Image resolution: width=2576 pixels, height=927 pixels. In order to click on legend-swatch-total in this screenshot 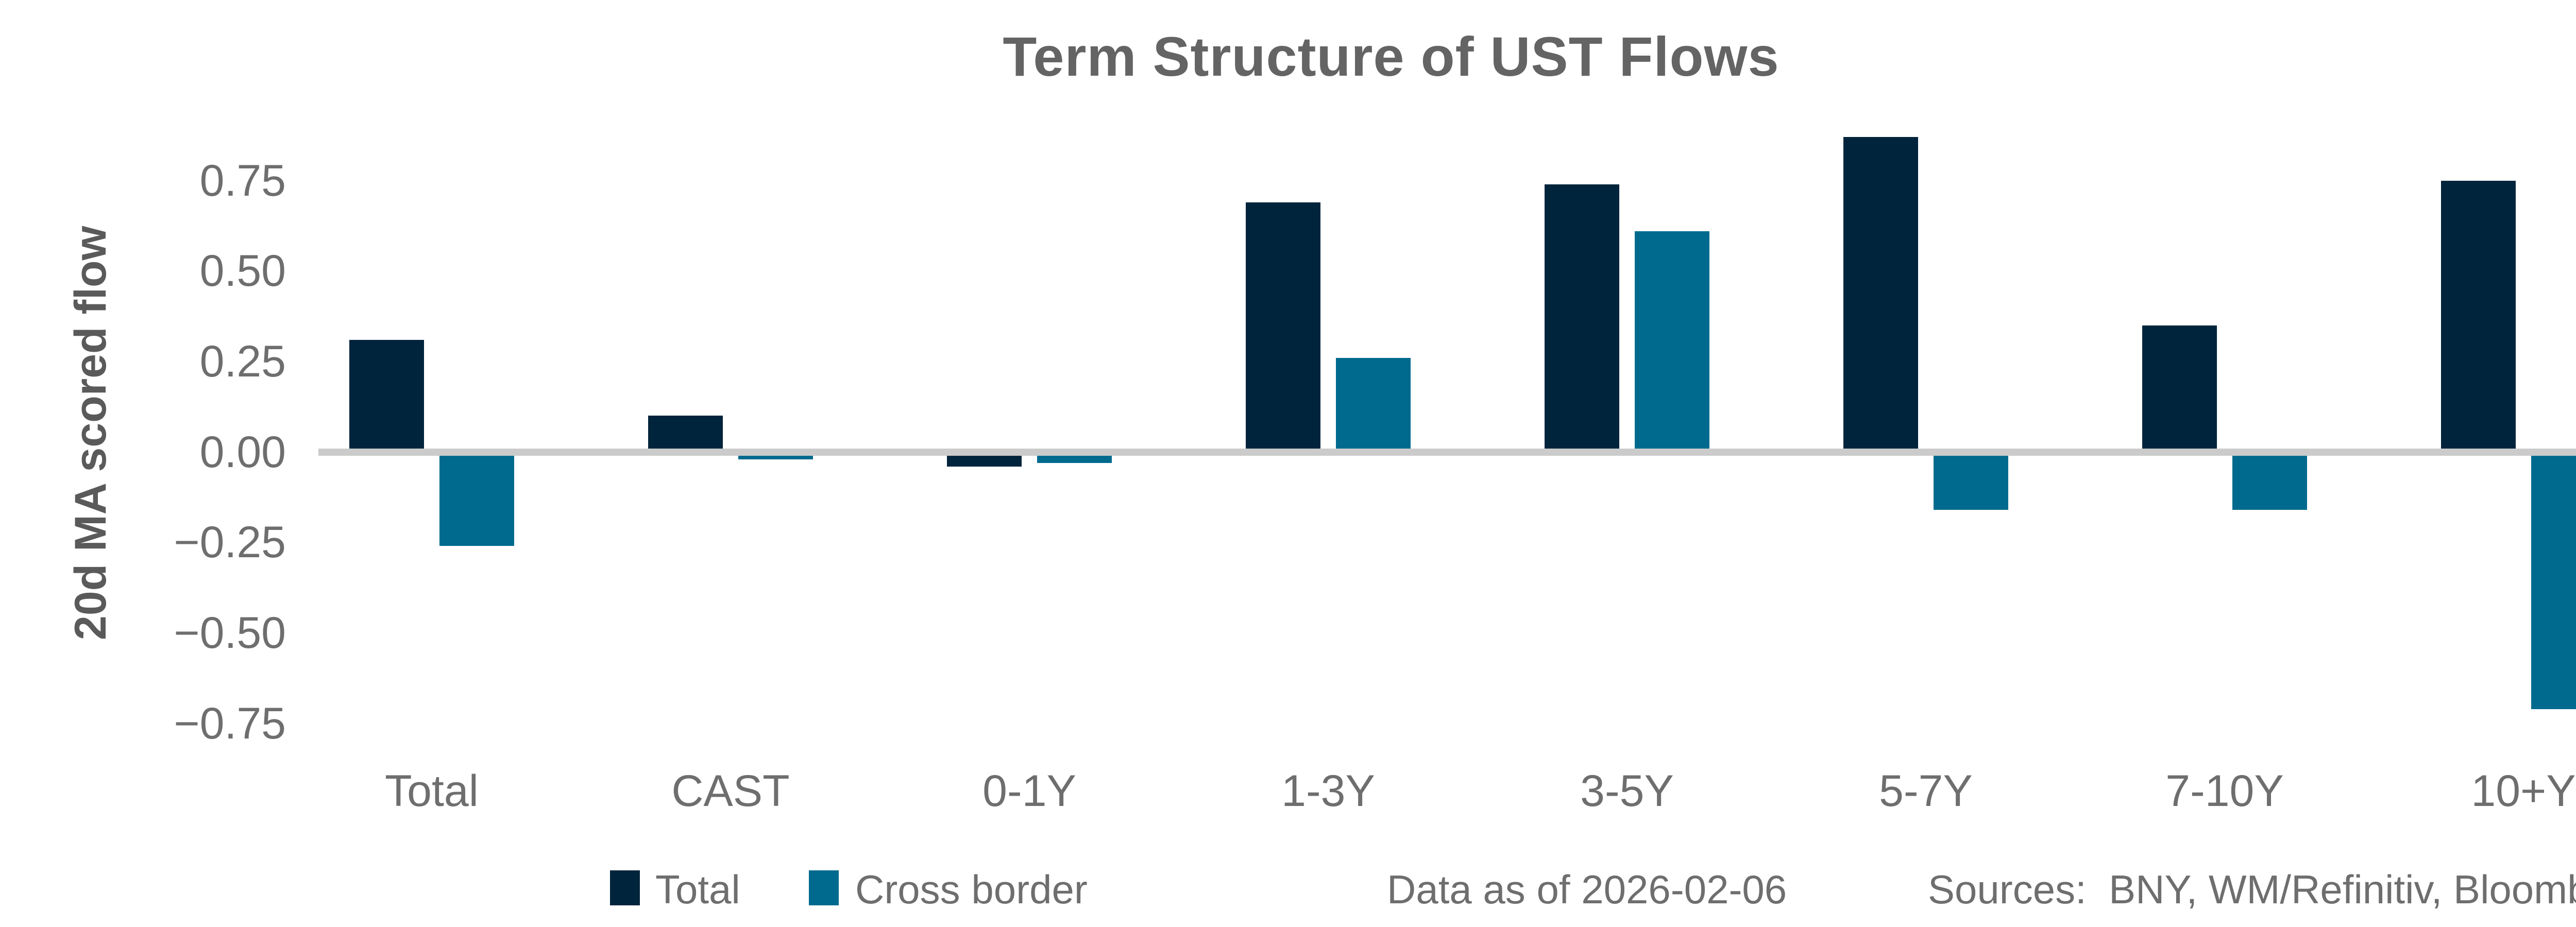, I will do `click(625, 887)`.